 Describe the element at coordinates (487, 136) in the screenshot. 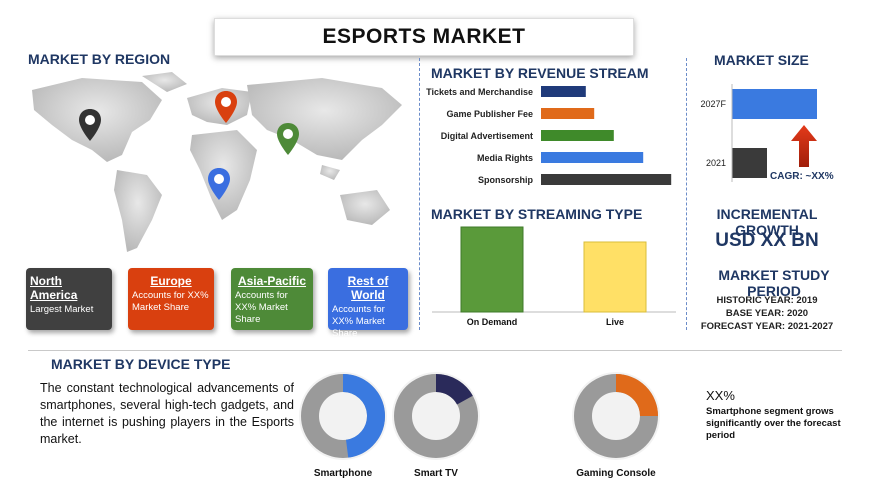

I see `revenue-category-label: Digital Advertisement` at that location.